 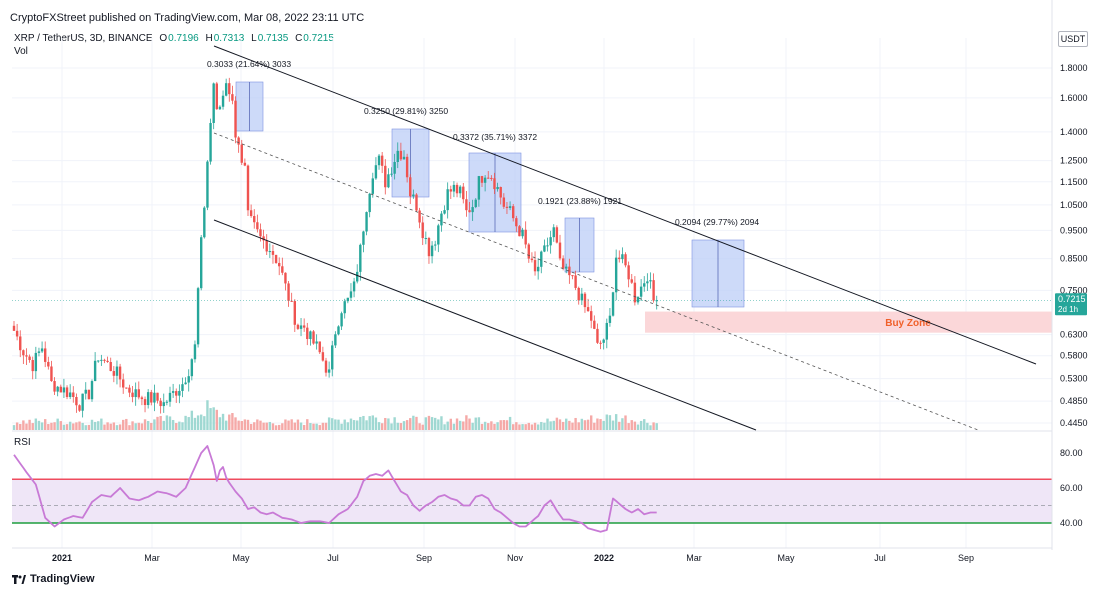 What do you see at coordinates (495, 137) in the screenshot?
I see `measurement-label: 0.3372 (35.71%) 3372` at bounding box center [495, 137].